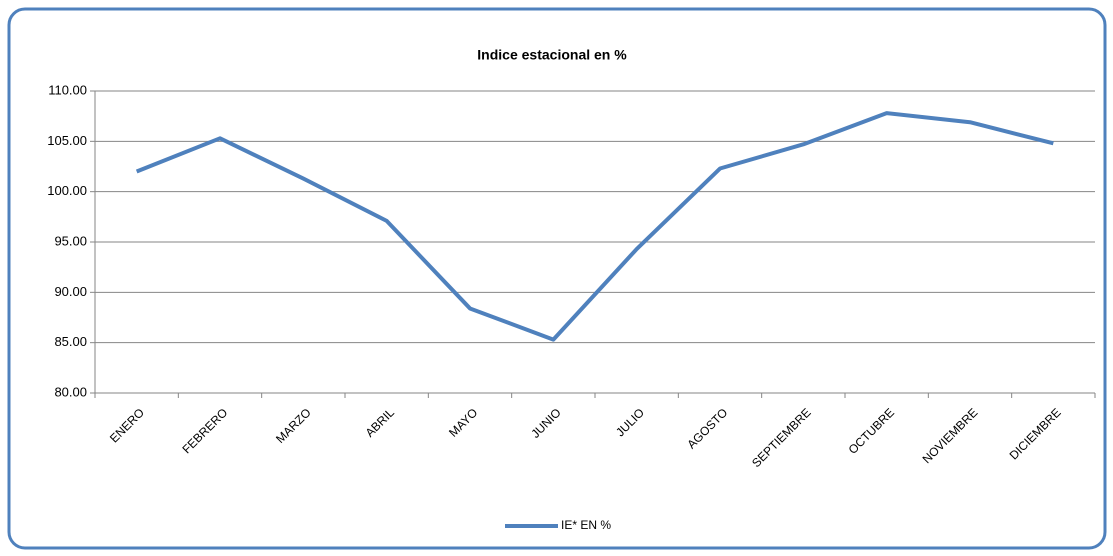 The width and height of the screenshot is (1113, 556). What do you see at coordinates (67, 89) in the screenshot?
I see `y-tick-label: 110.00` at bounding box center [67, 89].